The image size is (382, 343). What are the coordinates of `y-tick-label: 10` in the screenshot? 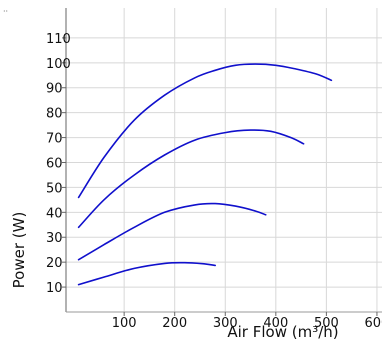 It's located at (54, 288).